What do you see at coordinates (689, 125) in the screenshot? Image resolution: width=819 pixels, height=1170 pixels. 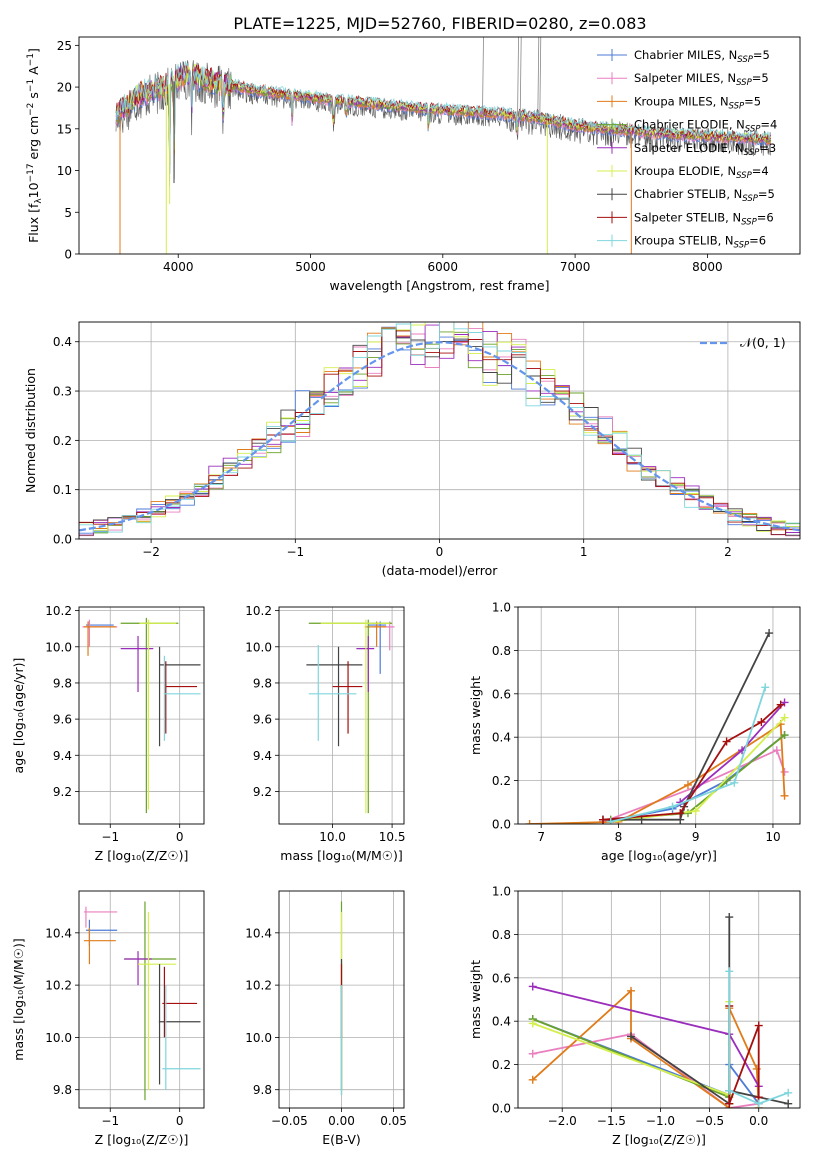 I see `legend-entry-base: Chabrier ELODIE, N` at bounding box center [689, 125].